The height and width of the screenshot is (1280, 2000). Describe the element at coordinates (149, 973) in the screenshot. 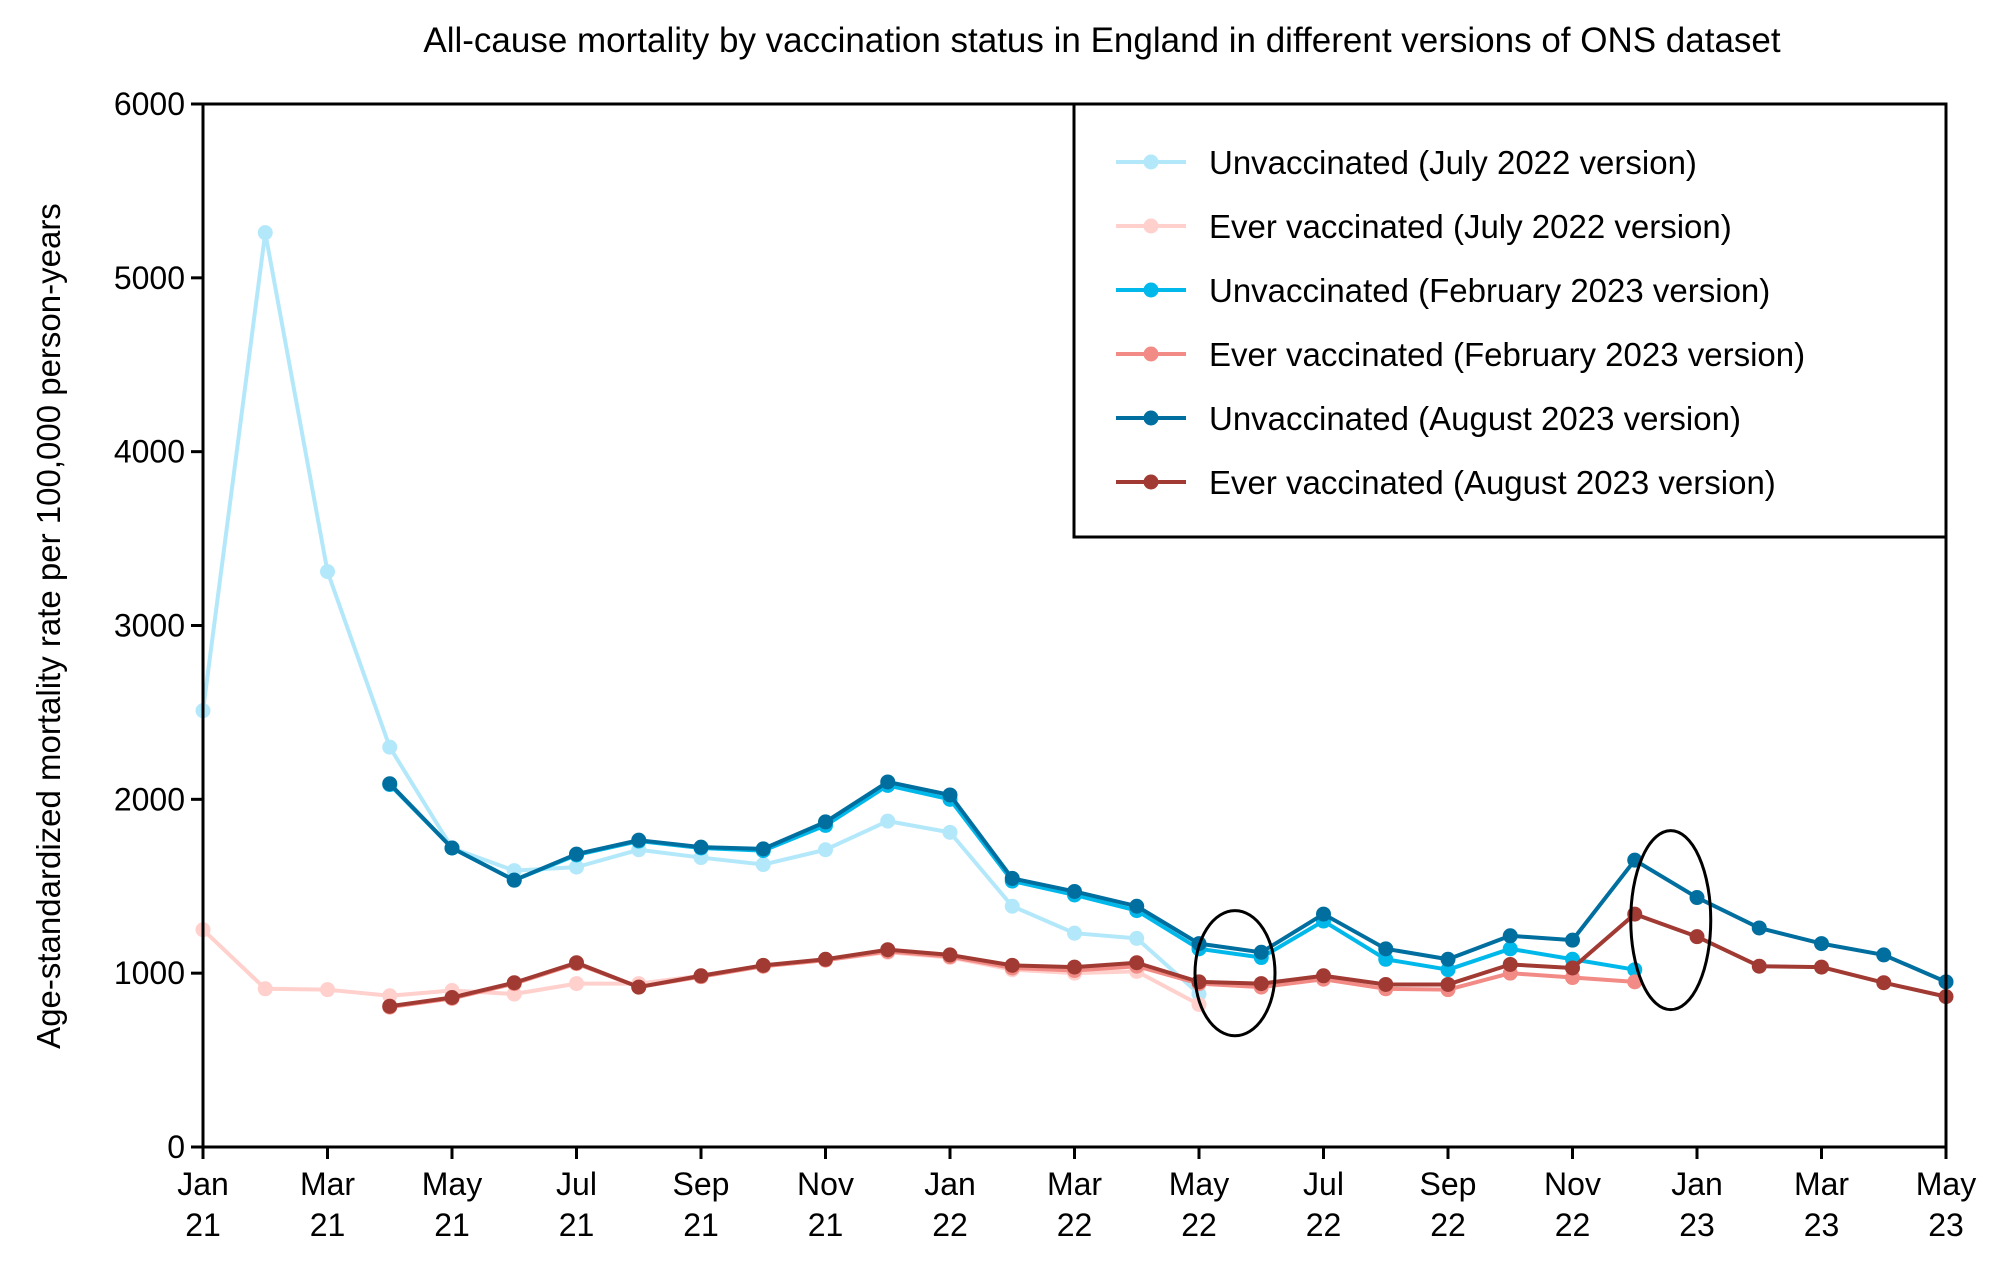

I see `y-tick-label: 1000` at that location.